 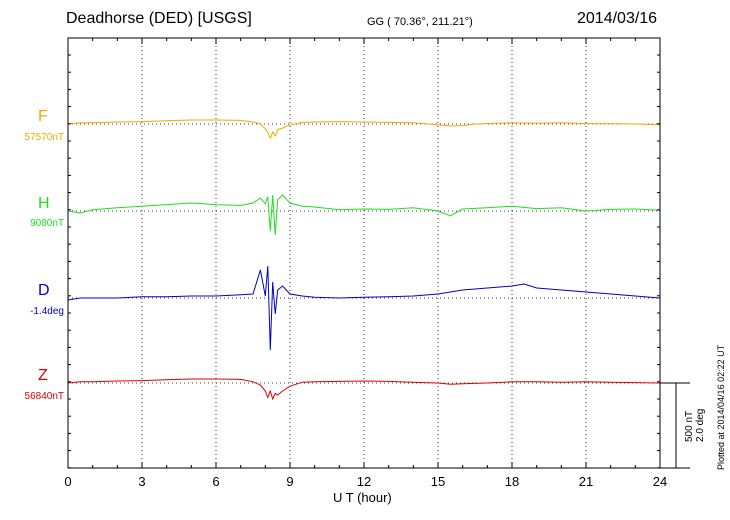 What do you see at coordinates (44, 137) in the screenshot?
I see `series-baseline-F: 57570nT` at bounding box center [44, 137].